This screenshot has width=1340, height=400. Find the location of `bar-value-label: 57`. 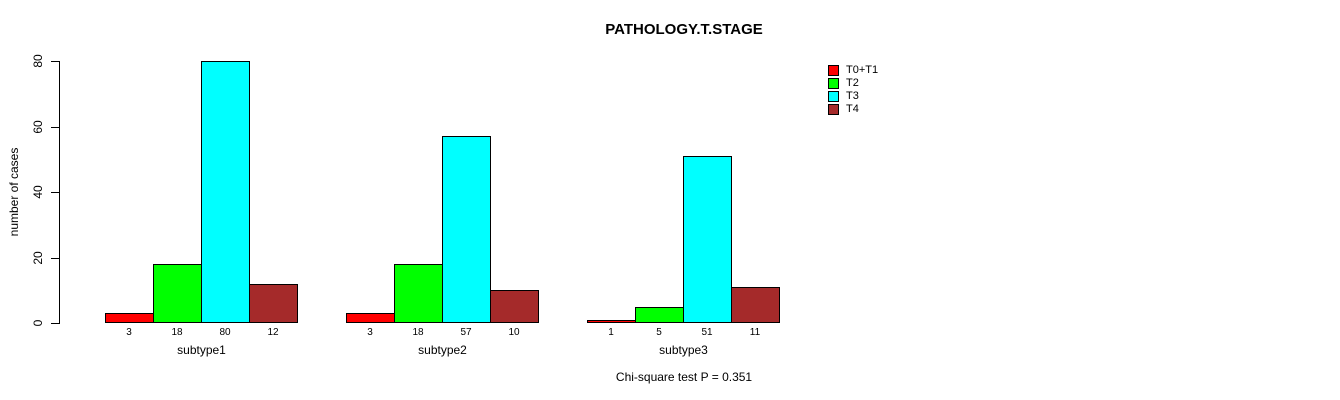

bar-value-label: 57 is located at coordinates (466, 332).